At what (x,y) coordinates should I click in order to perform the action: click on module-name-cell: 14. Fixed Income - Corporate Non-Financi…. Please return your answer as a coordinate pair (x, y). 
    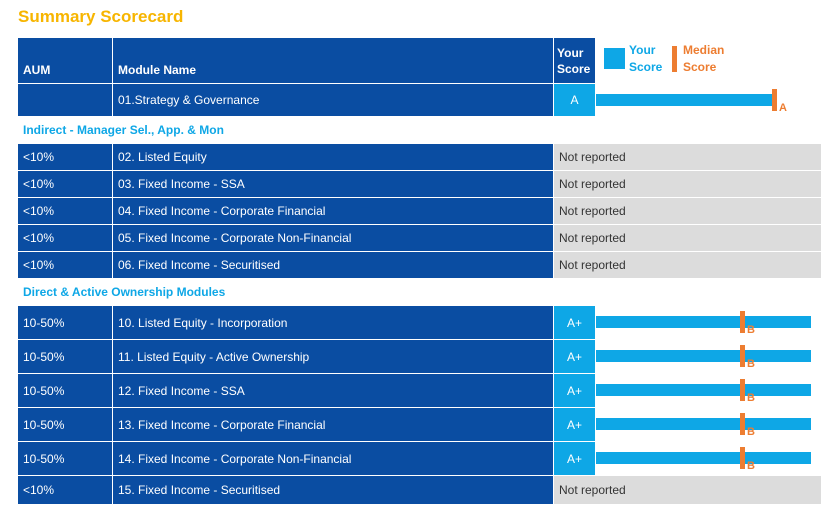
    Looking at the image, I should click on (333, 459).